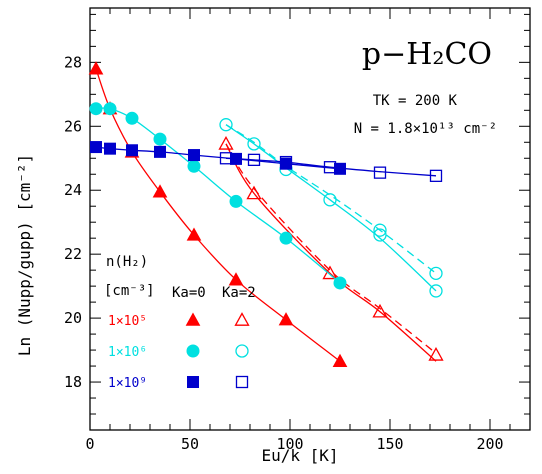  What do you see at coordinates (425, 129) in the screenshot?
I see `column-density-label: N = 1.8×10¹³ cm⁻²` at bounding box center [425, 129].